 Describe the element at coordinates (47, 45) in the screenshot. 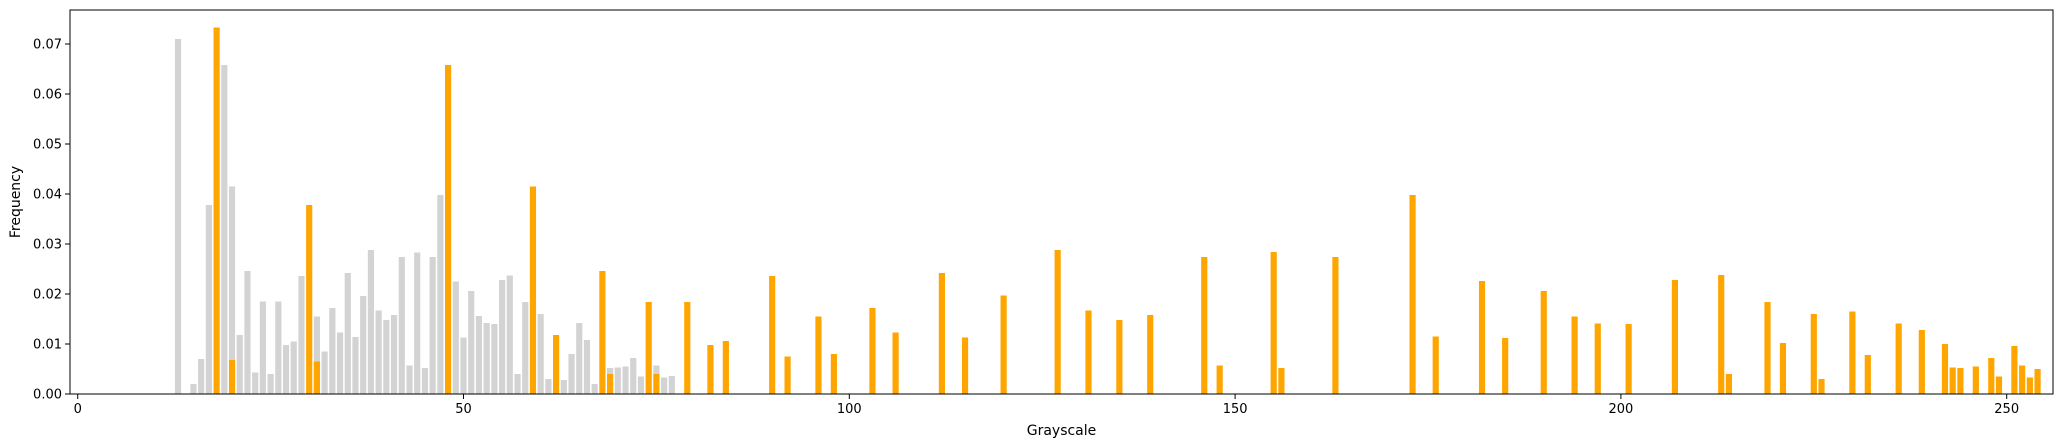

I see `y-tick-label: 0.07` at that location.